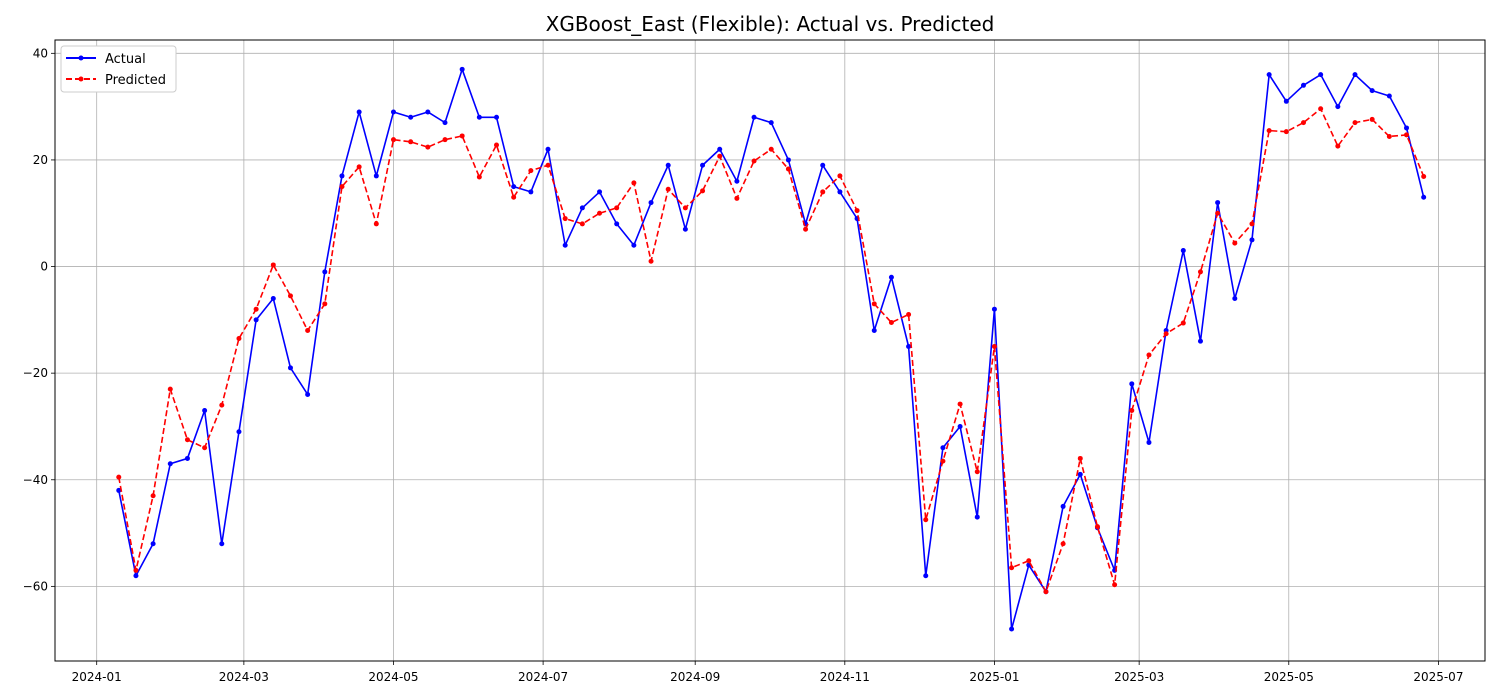 The image size is (1500, 700). Describe the element at coordinates (118, 69) in the screenshot. I see `legend: Actual Predicted` at that location.